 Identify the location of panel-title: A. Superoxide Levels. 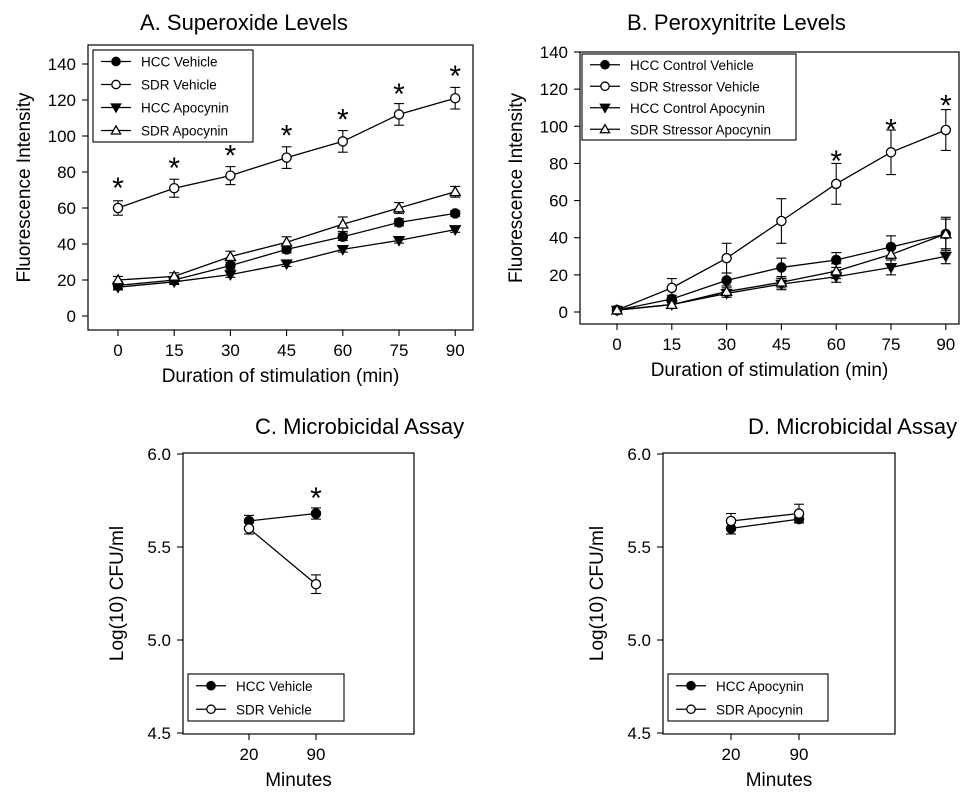
(244, 22).